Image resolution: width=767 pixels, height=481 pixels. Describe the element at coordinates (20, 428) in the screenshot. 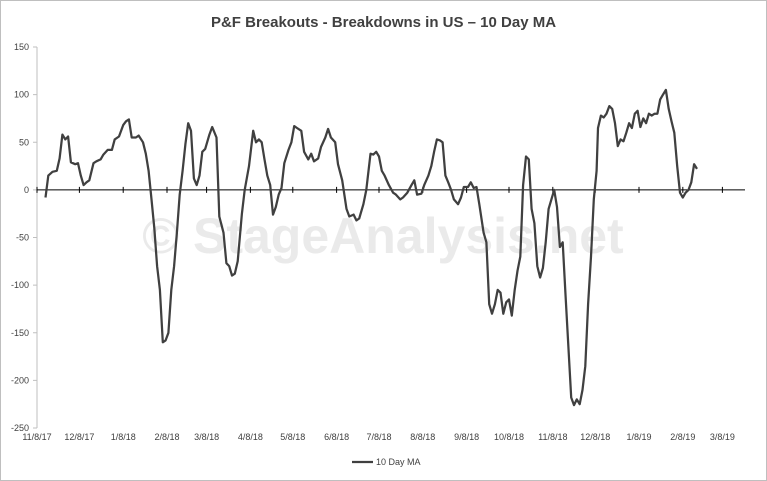

I see `y-tick-label: -250` at that location.